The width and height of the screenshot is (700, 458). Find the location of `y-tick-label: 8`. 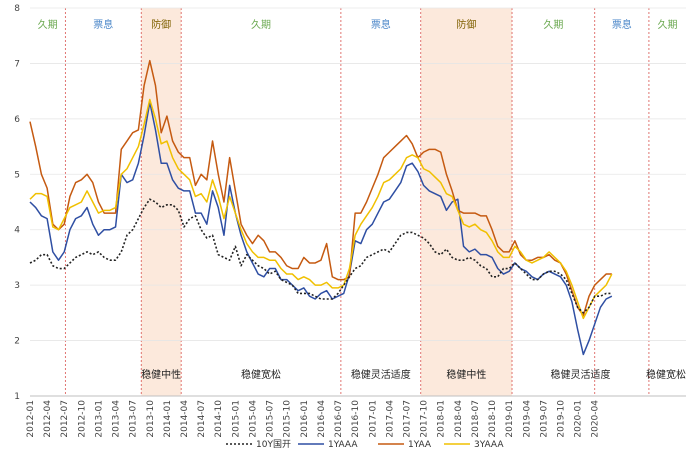

y-tick-label: 8 is located at coordinates (17, 9).